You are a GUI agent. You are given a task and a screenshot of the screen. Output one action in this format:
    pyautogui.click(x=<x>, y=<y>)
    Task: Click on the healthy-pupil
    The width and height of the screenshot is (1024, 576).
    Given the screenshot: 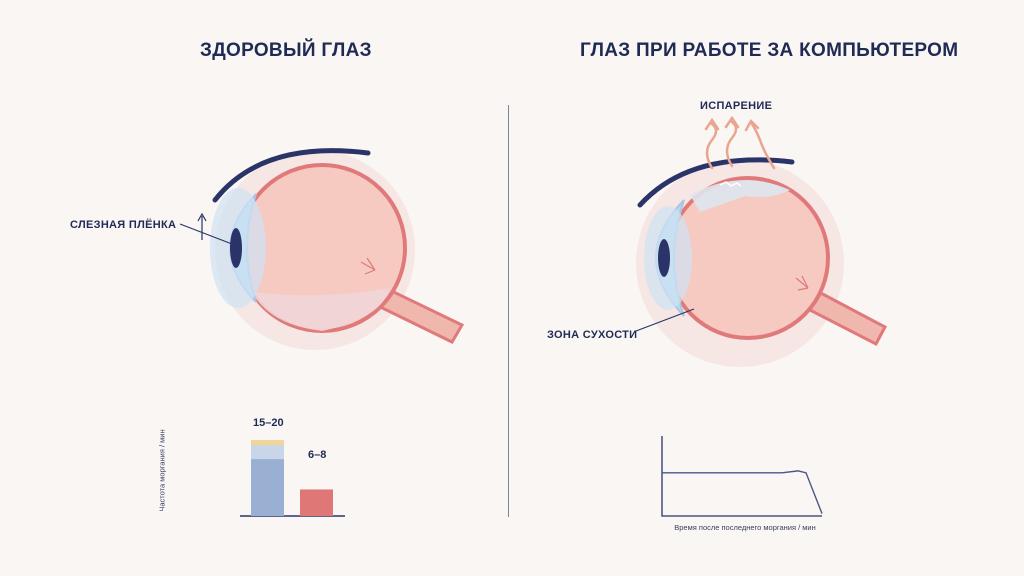 What is the action you would take?
    pyautogui.click(x=236, y=248)
    